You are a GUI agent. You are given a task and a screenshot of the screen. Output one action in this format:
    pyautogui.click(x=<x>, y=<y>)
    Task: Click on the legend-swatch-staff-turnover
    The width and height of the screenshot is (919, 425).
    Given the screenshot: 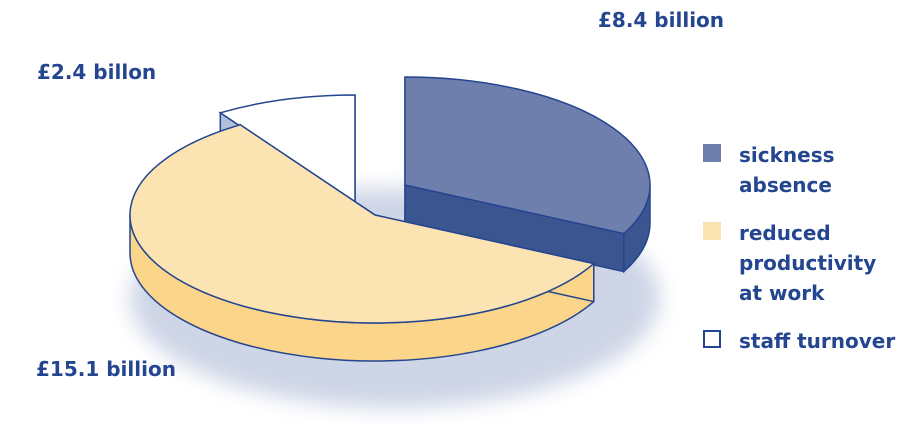 What is the action you would take?
    pyautogui.click(x=712, y=339)
    